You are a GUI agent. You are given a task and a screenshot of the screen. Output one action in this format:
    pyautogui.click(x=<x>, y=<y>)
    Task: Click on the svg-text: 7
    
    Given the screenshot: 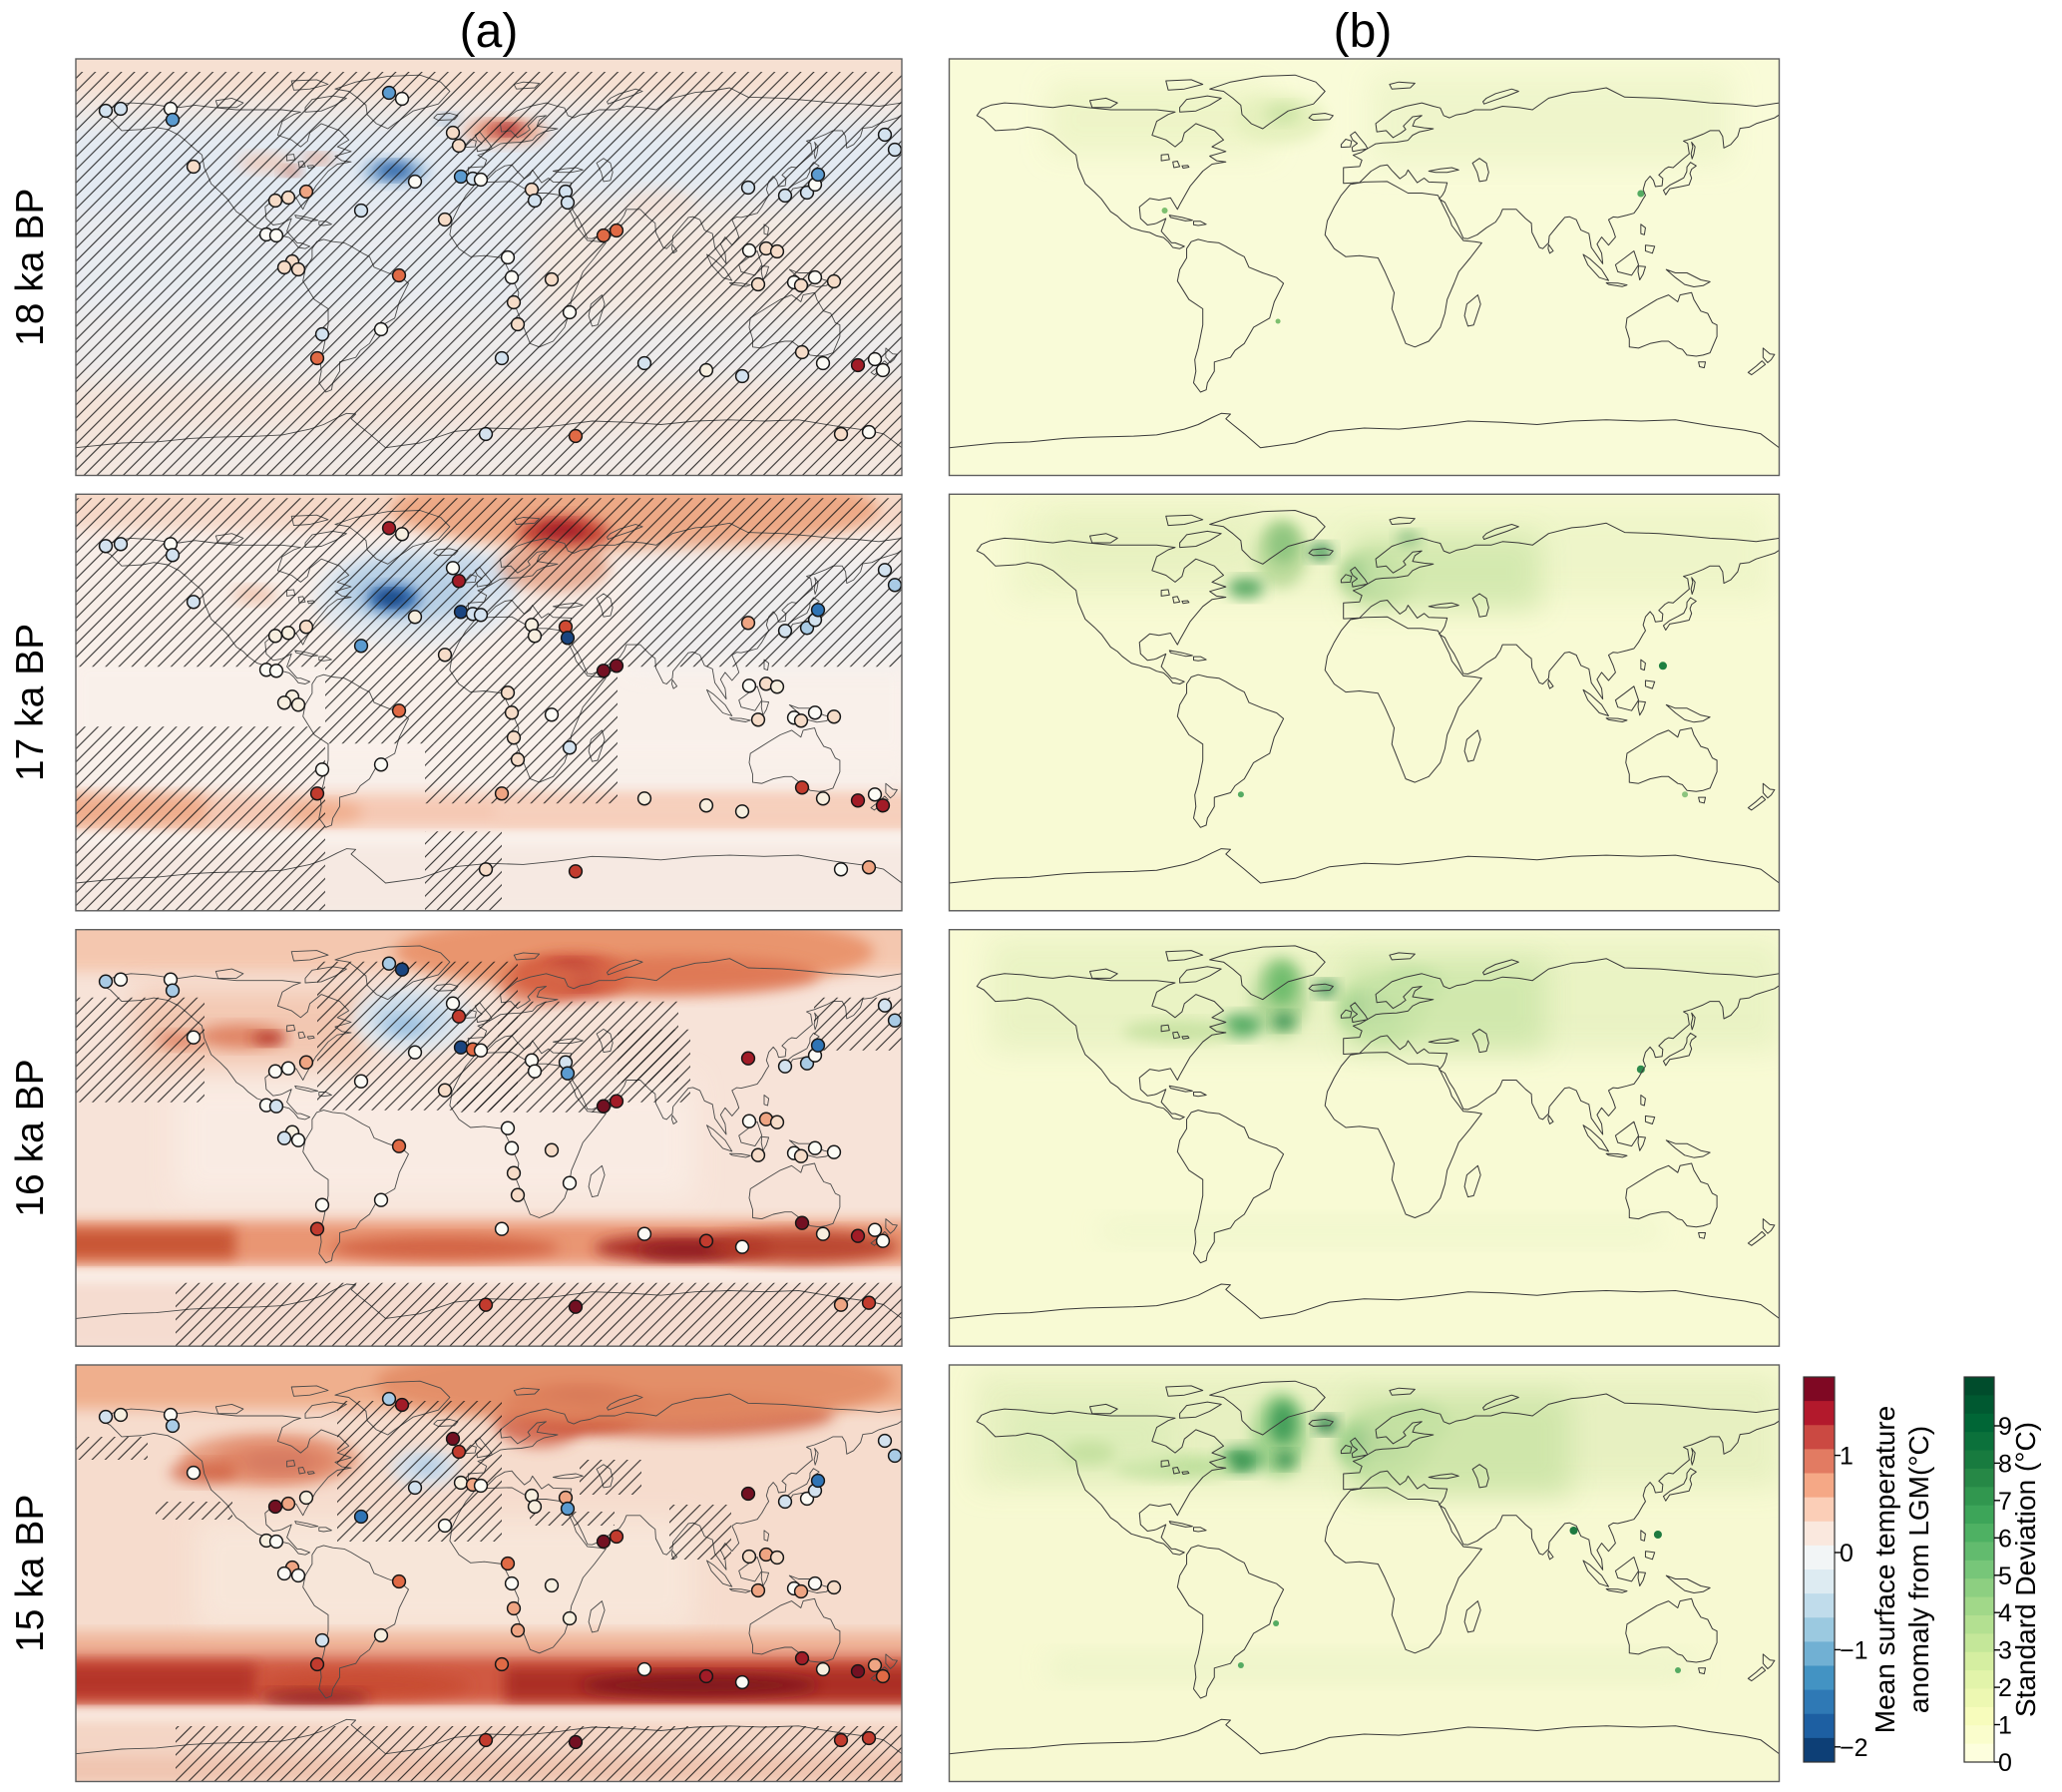 What is the action you would take?
    pyautogui.click(x=2005, y=1502)
    